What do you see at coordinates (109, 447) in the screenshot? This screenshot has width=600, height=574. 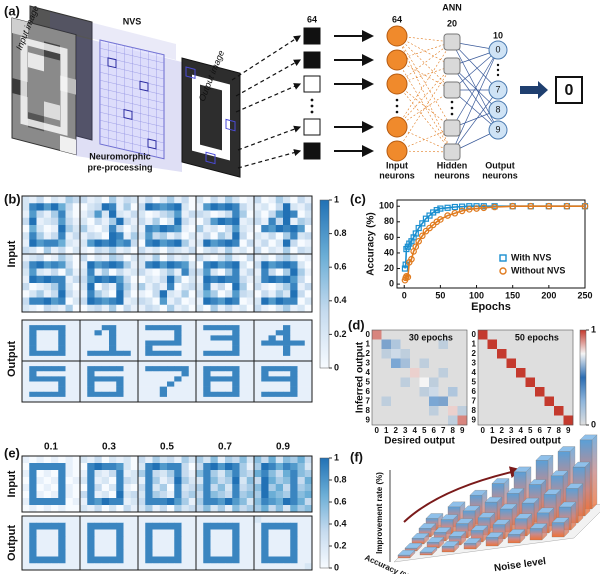 I see `noise-level: 0.3` at bounding box center [109, 447].